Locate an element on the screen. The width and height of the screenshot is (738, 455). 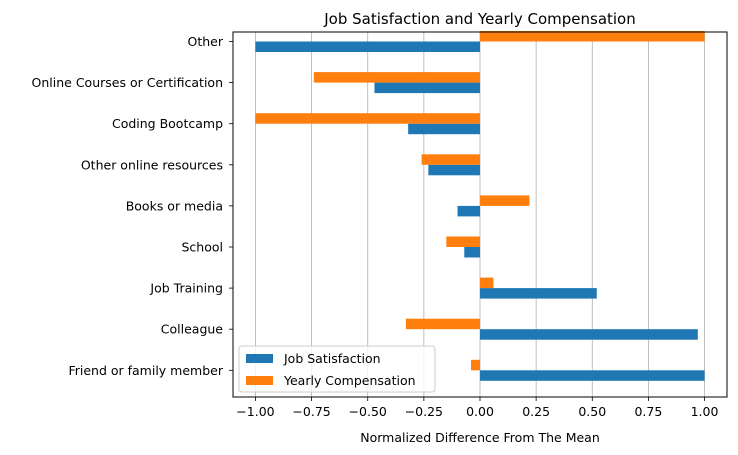
x-ticks: −1.00 −0.75 −0.50 −0.25 0.00 0.25 0.50 0.75 1.00 is located at coordinates (477, 408).